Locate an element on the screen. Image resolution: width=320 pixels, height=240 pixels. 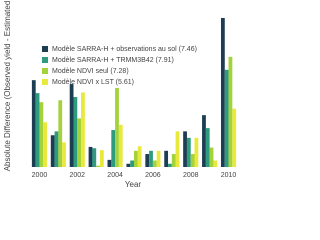
x-tick-label: 2010 is located at coordinates (229, 175).